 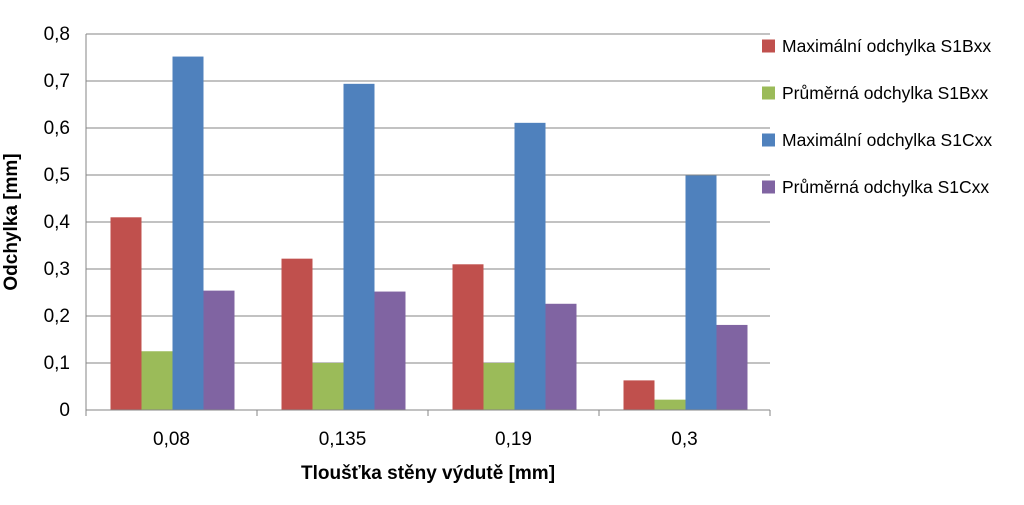 What do you see at coordinates (886, 46) in the screenshot?
I see `legend-label: Maximální odchylka S1Bxx` at bounding box center [886, 46].